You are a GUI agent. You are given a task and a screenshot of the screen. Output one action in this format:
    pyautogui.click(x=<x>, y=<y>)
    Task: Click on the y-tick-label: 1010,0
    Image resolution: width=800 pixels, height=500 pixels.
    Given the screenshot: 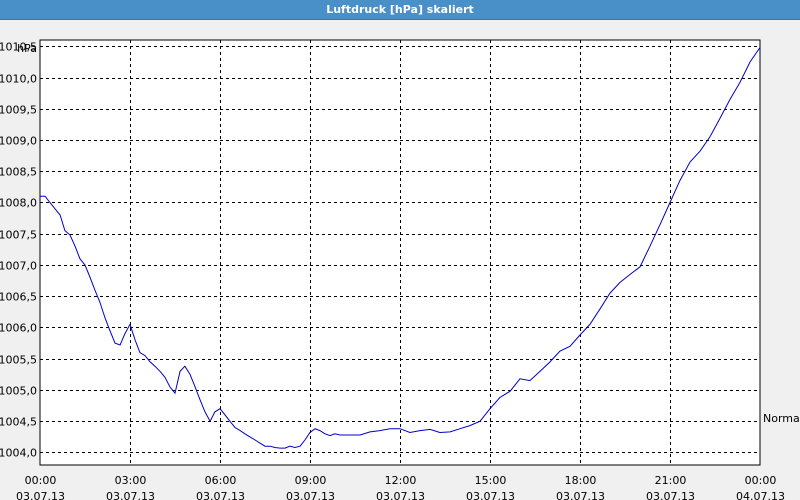 What is the action you would take?
    pyautogui.click(x=18, y=79)
    